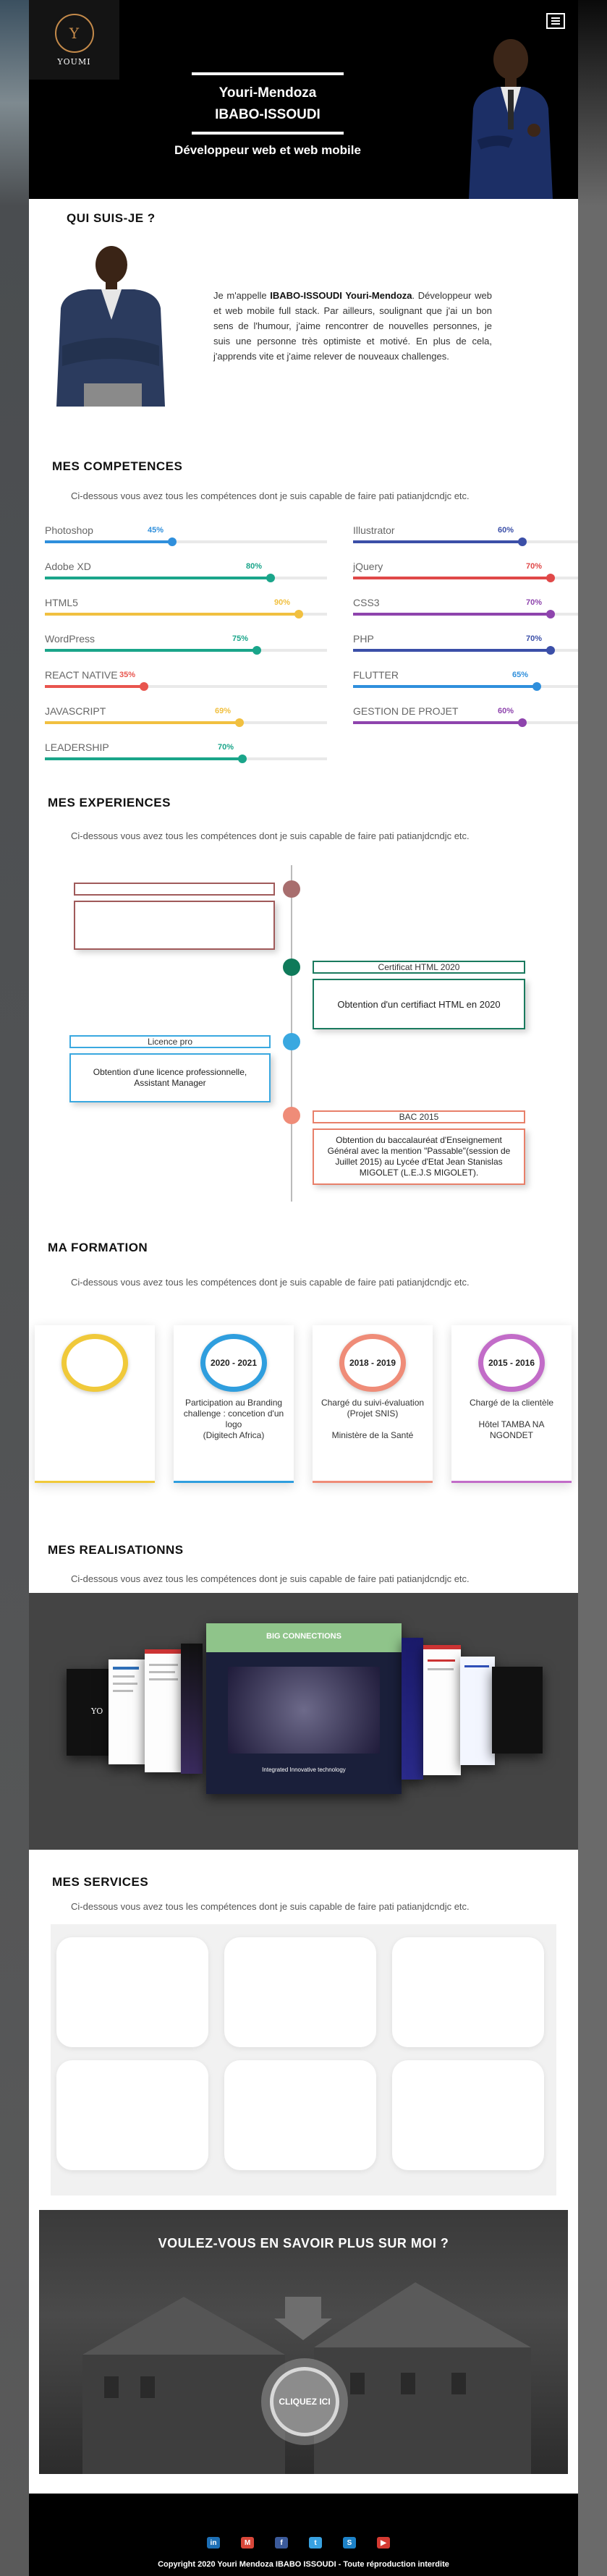 Image resolution: width=607 pixels, height=2576 pixels. I want to click on skill-name: Adobe XD, so click(68, 566).